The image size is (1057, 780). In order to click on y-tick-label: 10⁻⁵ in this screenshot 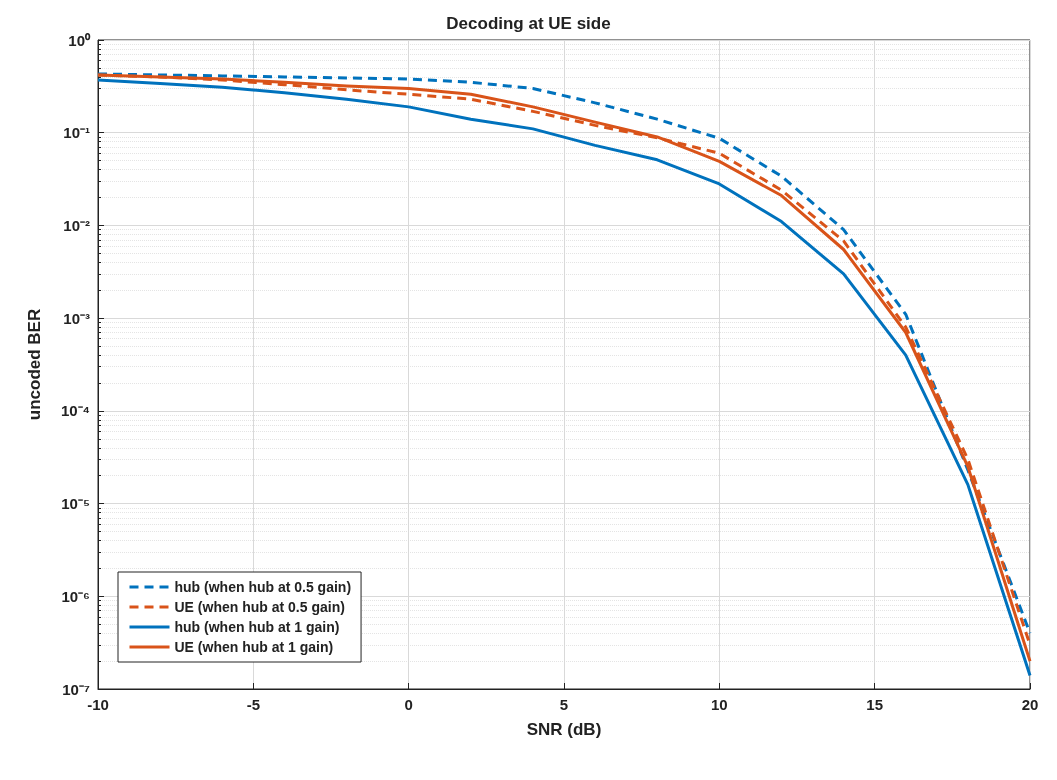, I will do `click(75, 504)`.